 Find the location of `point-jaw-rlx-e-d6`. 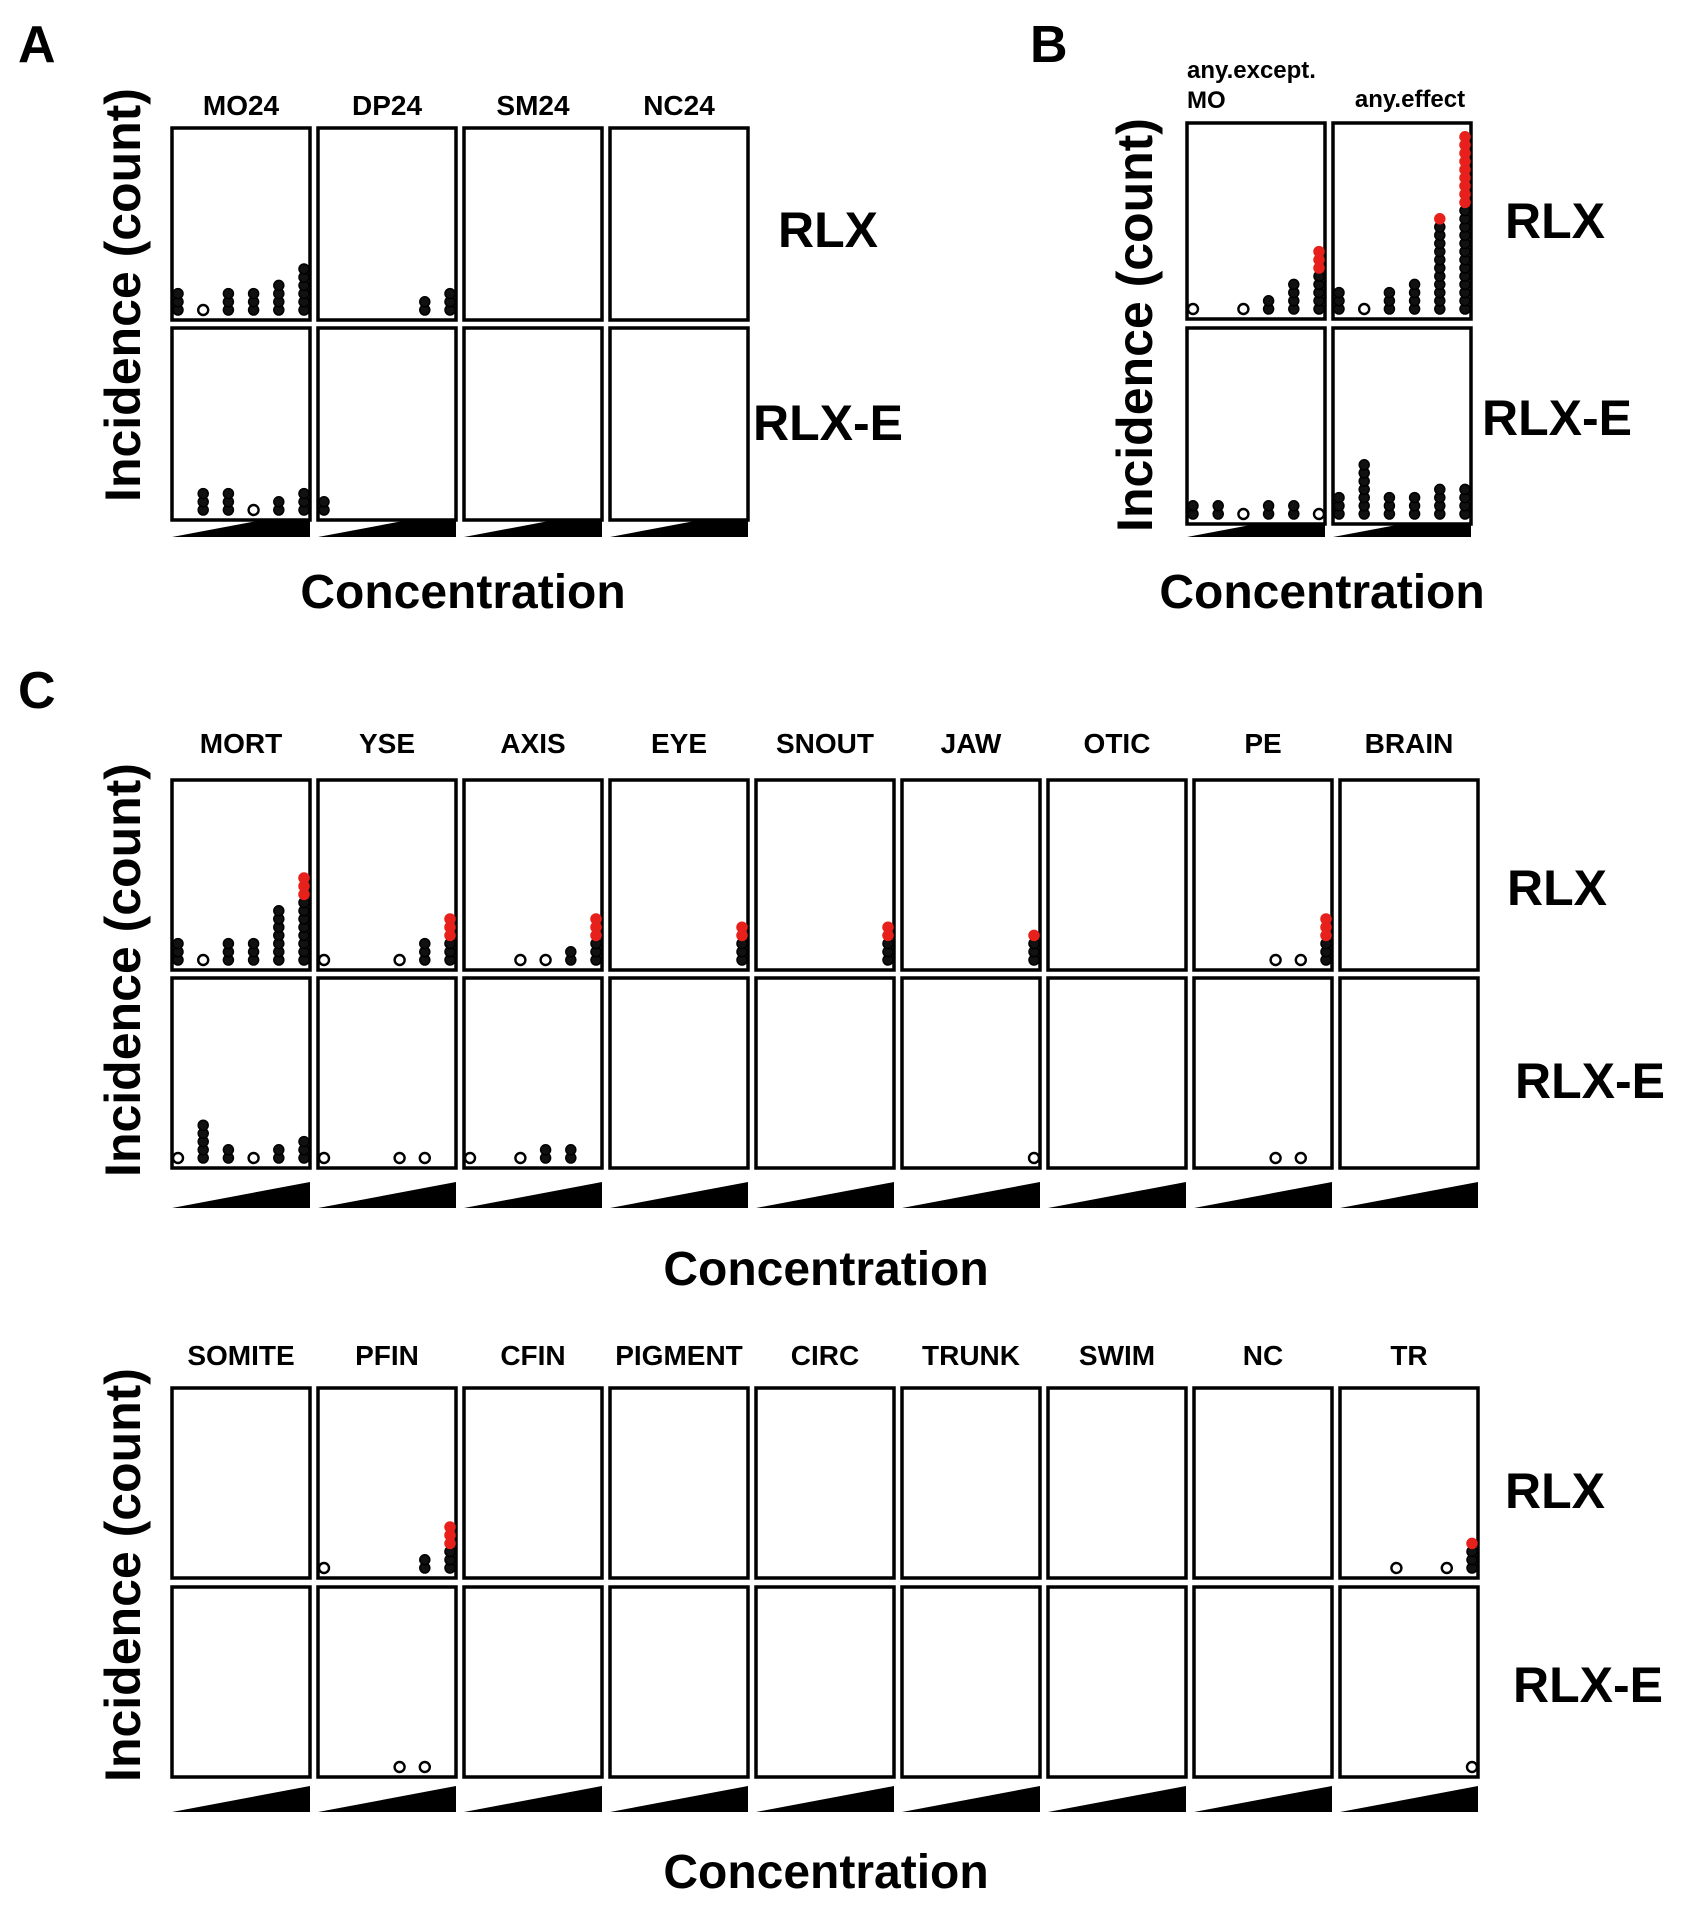

point-jaw-rlx-e-d6 is located at coordinates (1034, 1158).